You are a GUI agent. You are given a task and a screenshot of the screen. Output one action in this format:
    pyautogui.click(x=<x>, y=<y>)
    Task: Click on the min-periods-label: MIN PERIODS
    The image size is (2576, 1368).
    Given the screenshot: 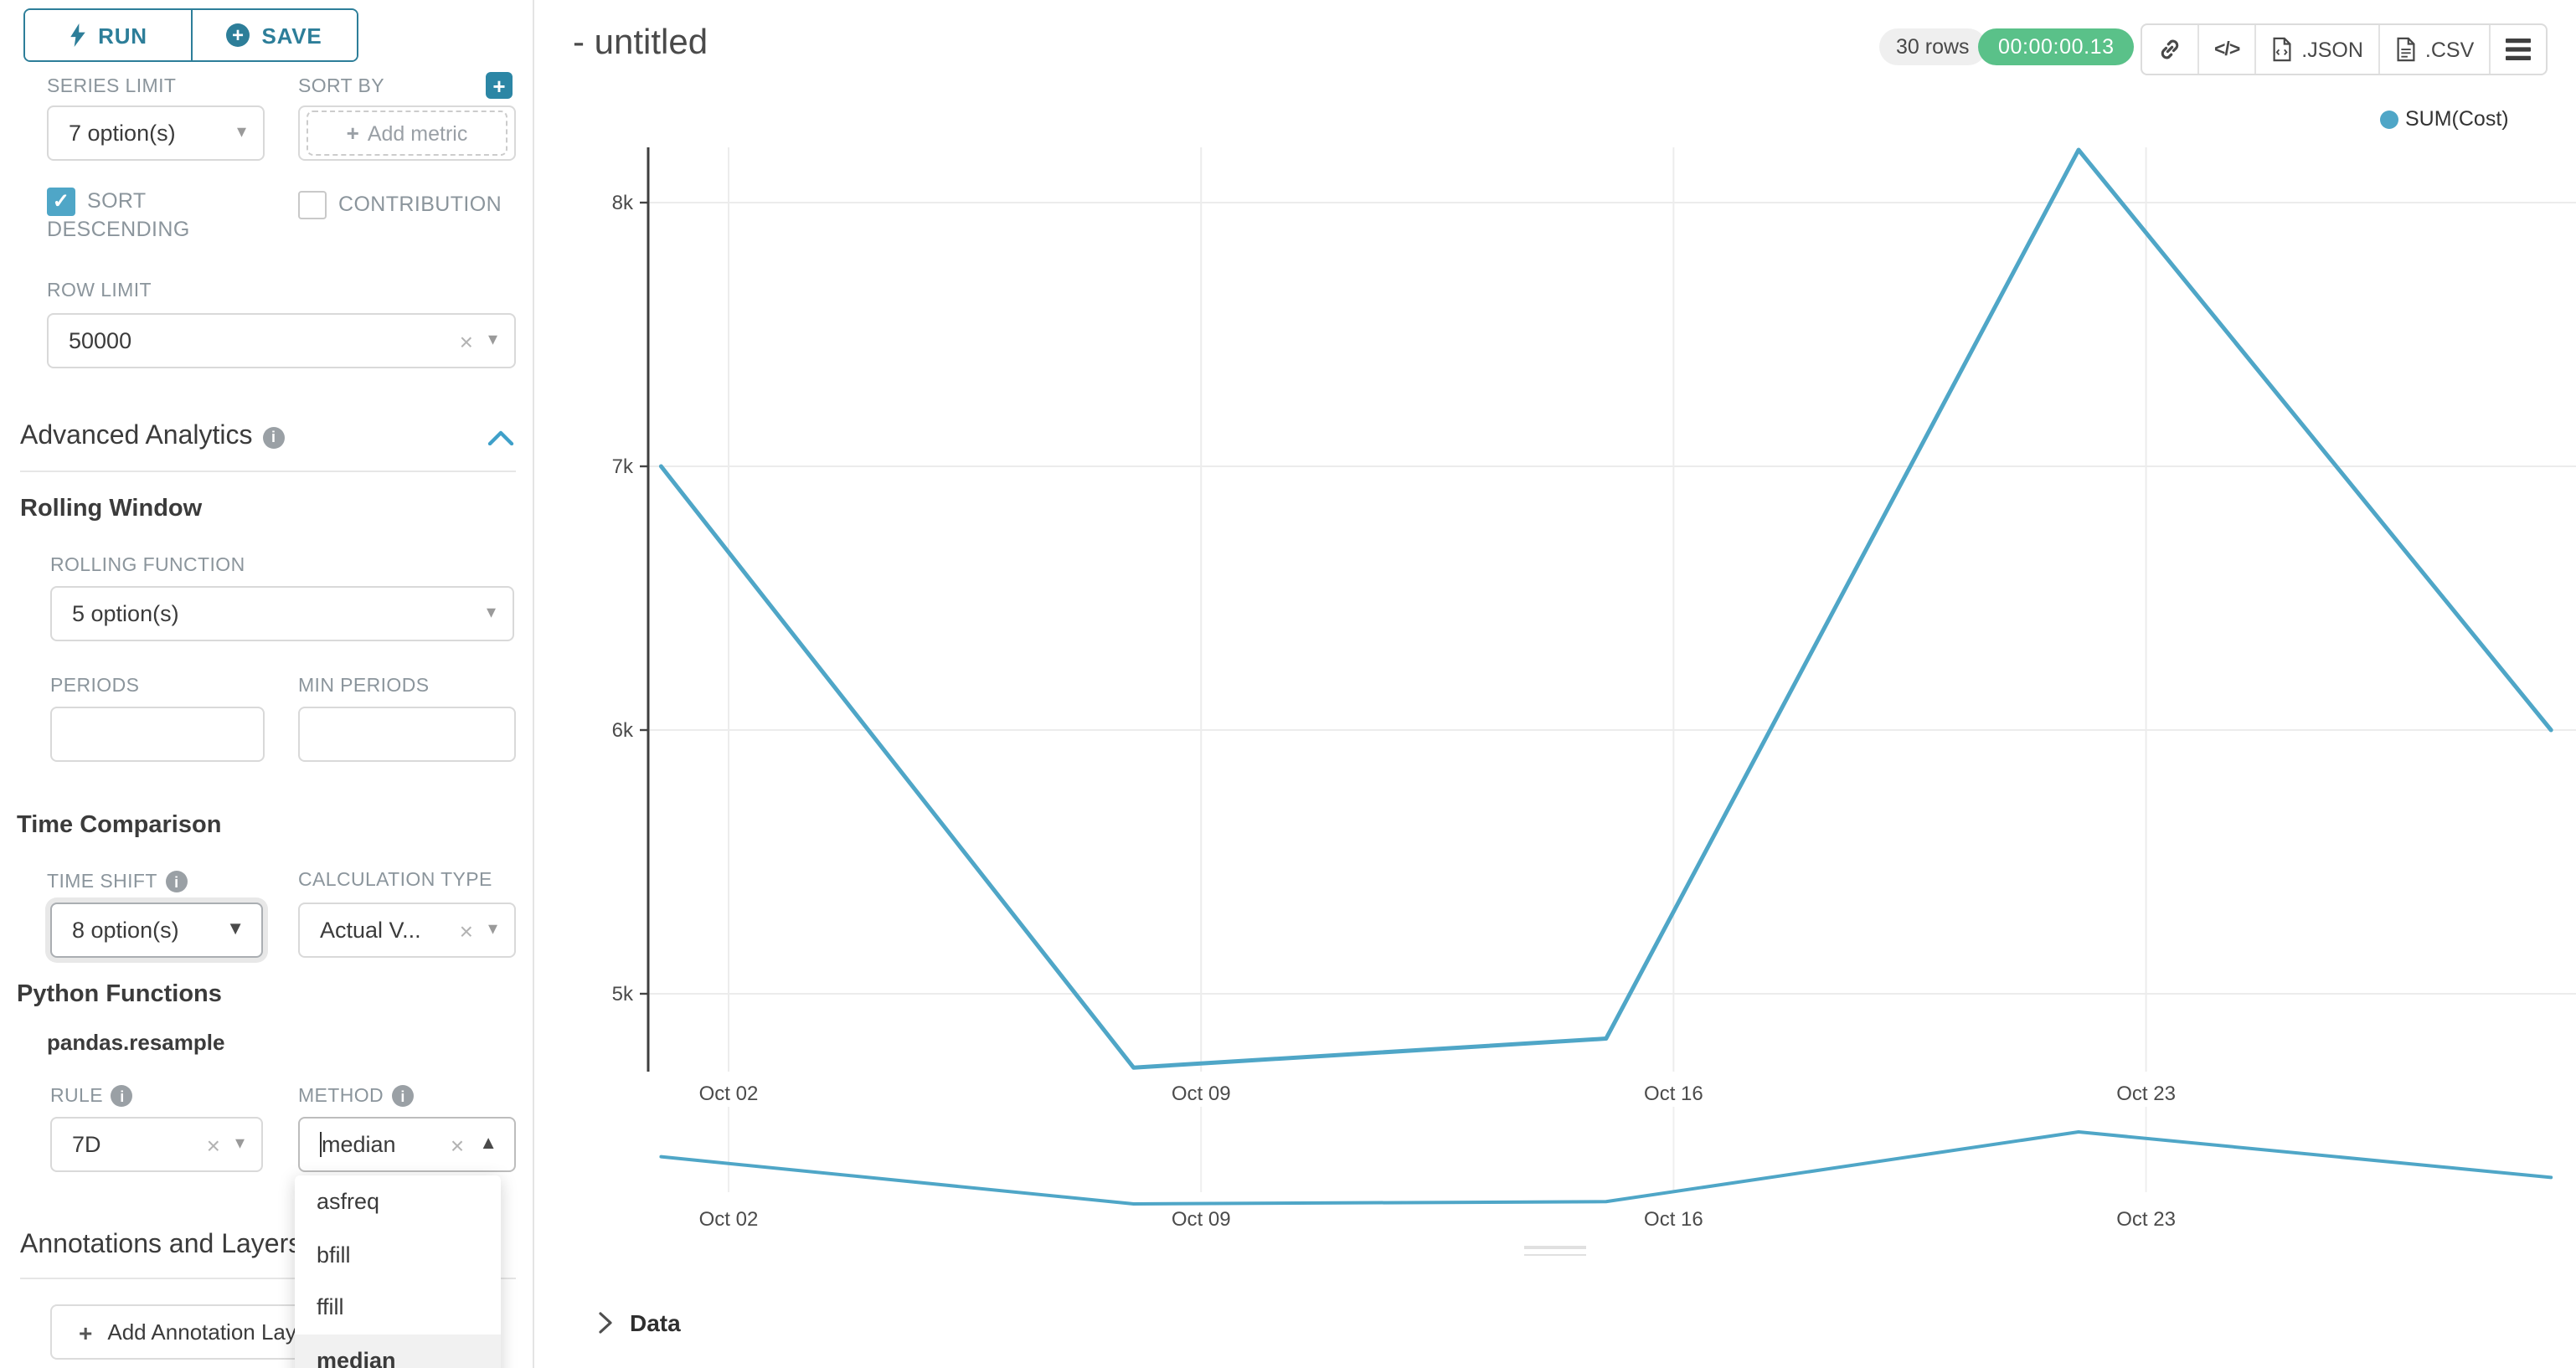 What is the action you would take?
    pyautogui.click(x=364, y=686)
    